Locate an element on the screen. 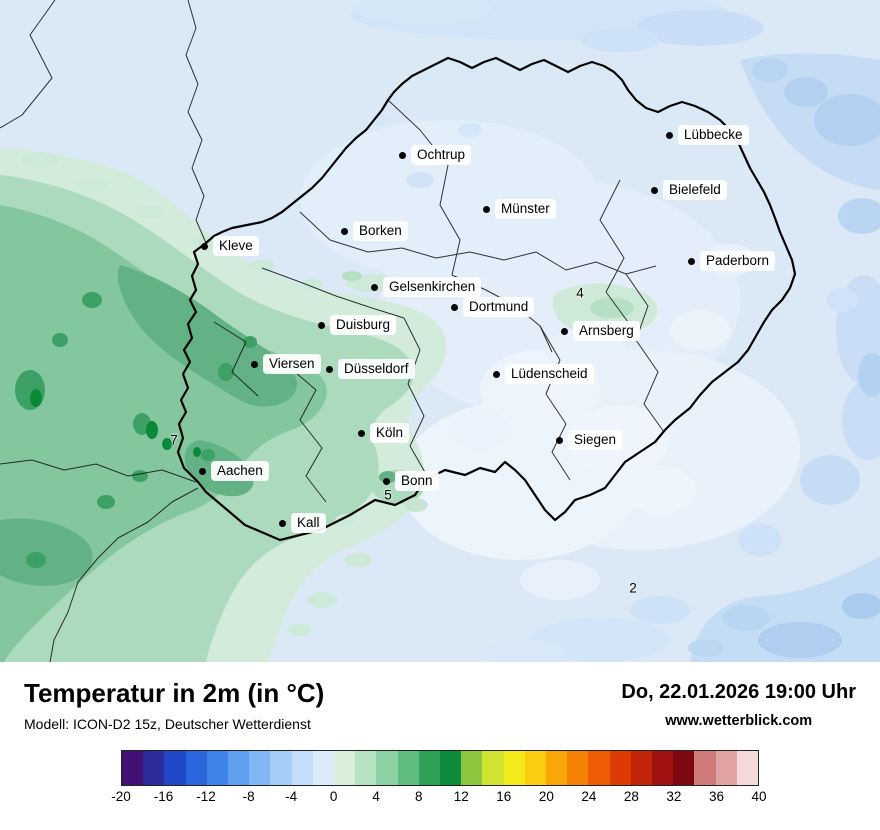 The width and height of the screenshot is (880, 830). legend-tick: 0 is located at coordinates (333, 796).